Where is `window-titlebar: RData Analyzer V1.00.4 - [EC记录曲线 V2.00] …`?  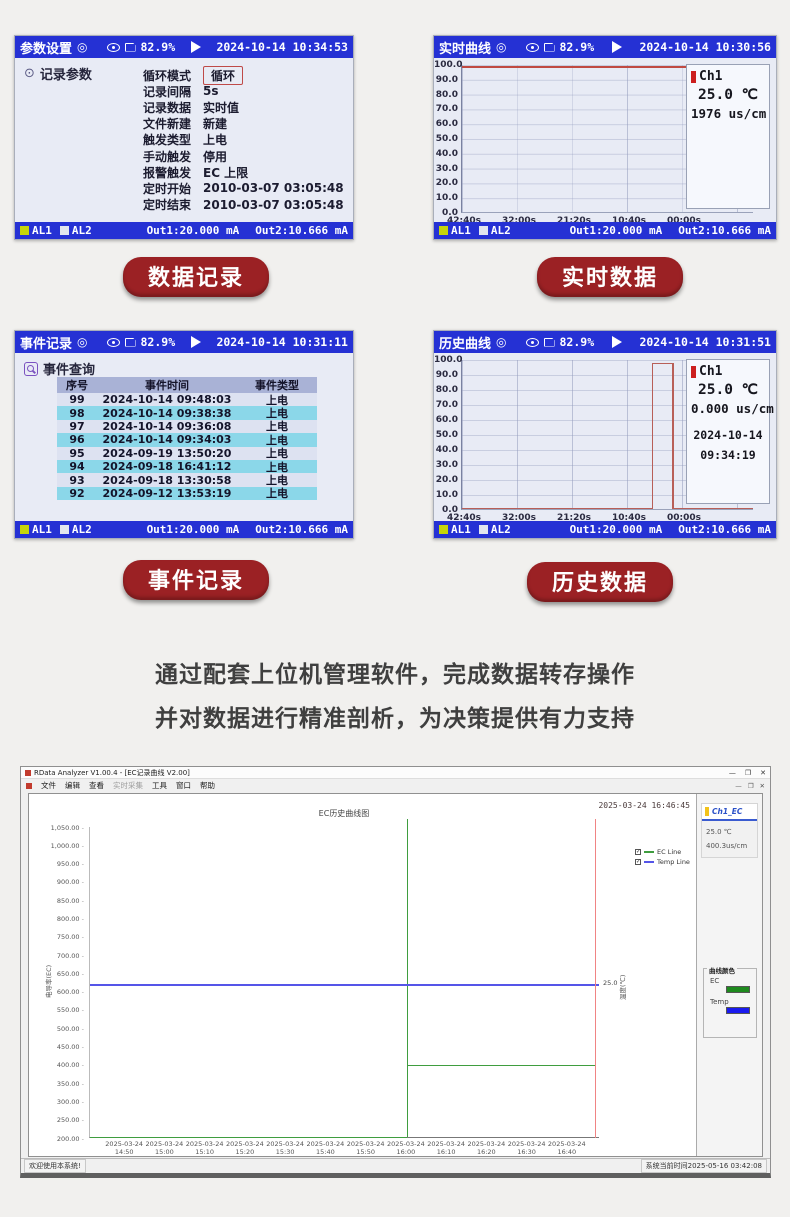
window-titlebar: RData Analyzer V1.00.4 - [EC记录曲线 V2.00] … is located at coordinates (395, 773).